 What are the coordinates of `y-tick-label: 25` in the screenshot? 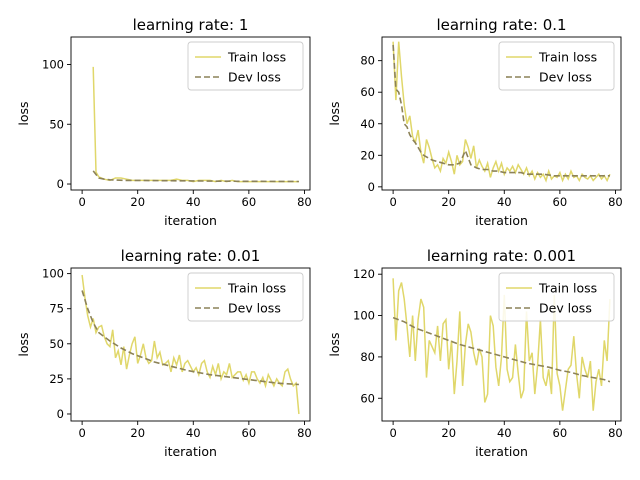 It's located at (56, 379).